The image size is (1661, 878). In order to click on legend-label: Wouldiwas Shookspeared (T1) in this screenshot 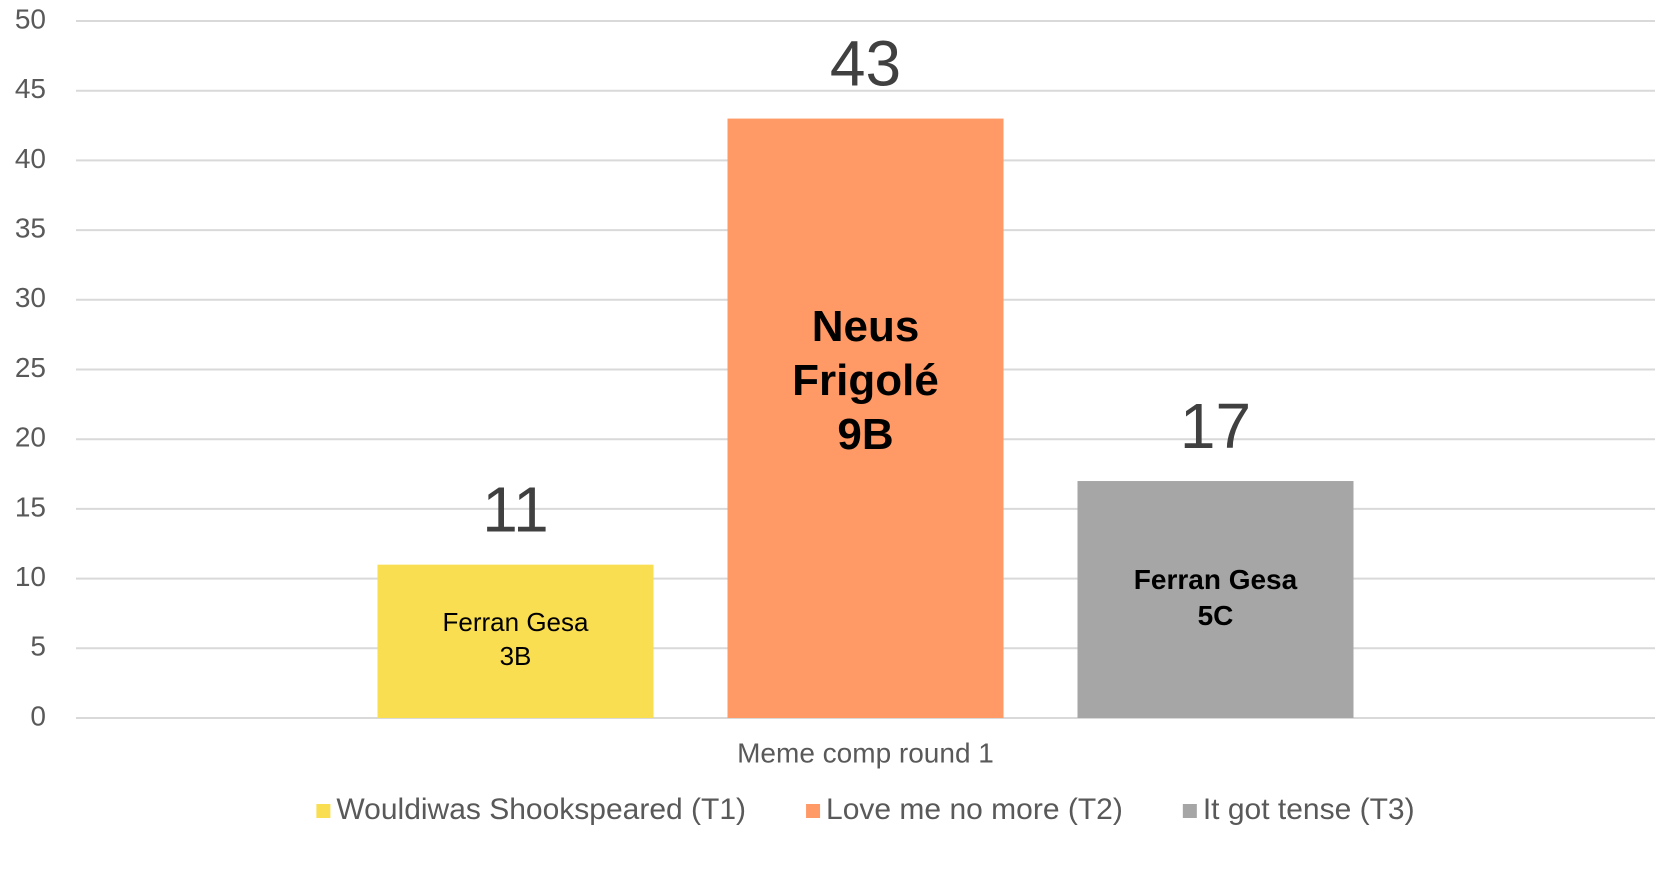, I will do `click(541, 809)`.